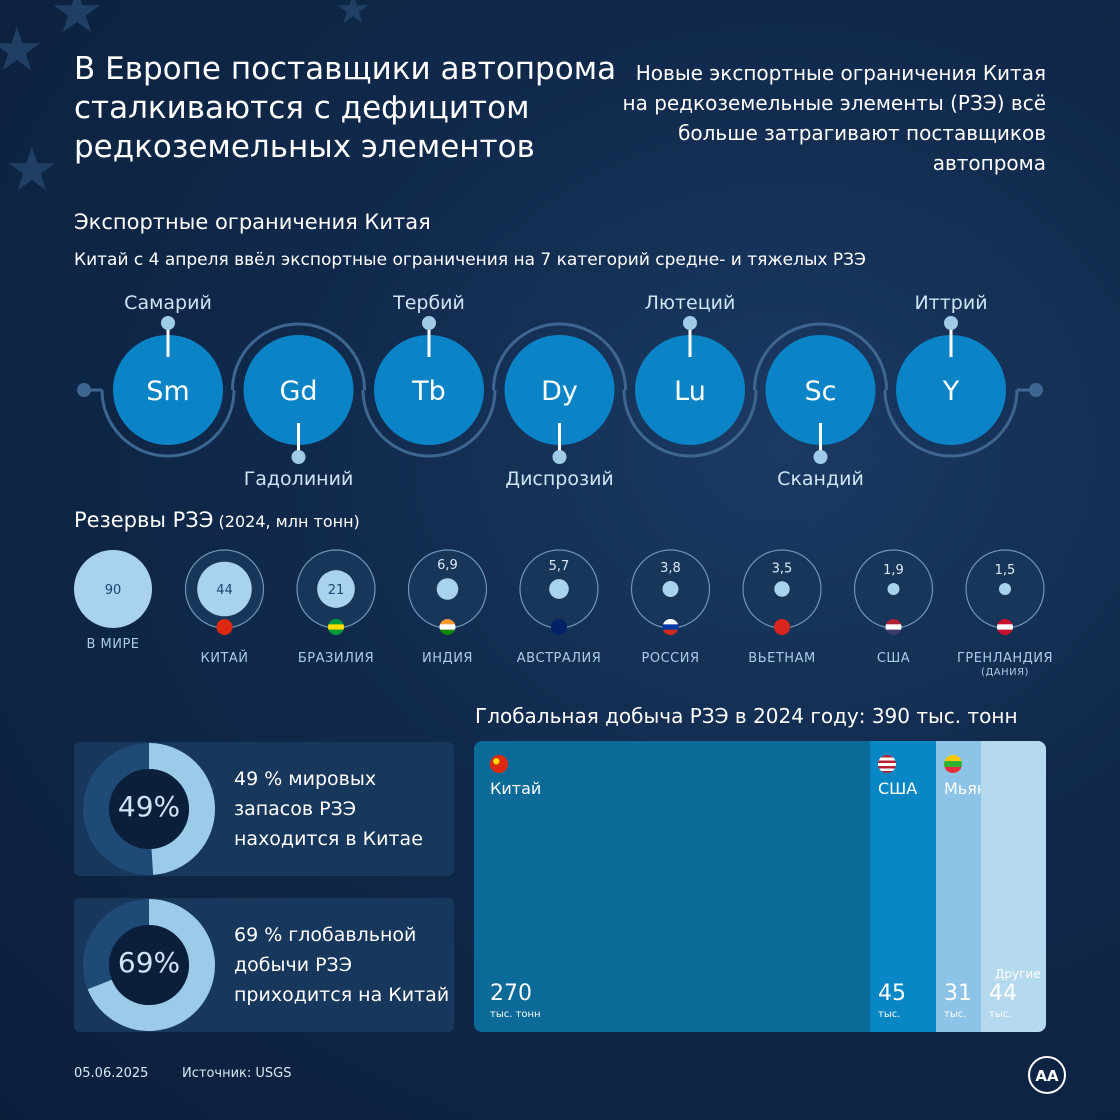 This screenshot has height=1120, width=1120. Describe the element at coordinates (298, 479) in the screenshot. I see `element-name: Гадолиний` at that location.